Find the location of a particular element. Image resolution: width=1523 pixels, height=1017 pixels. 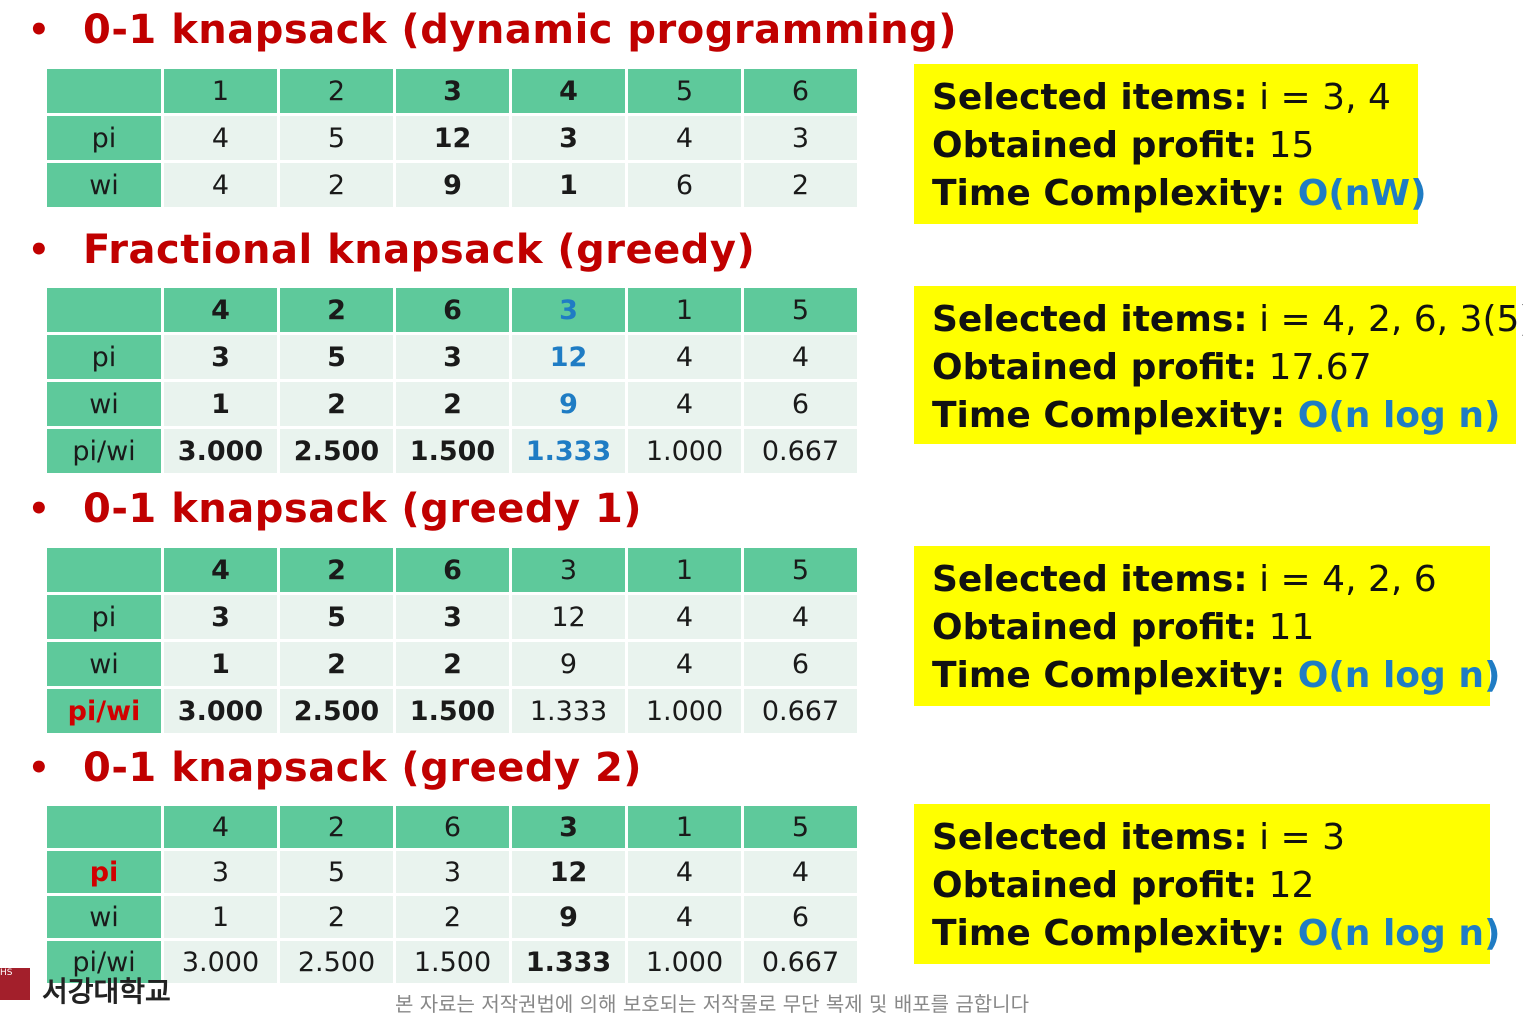

profit-value: 17.67 is located at coordinates (1314, 367).